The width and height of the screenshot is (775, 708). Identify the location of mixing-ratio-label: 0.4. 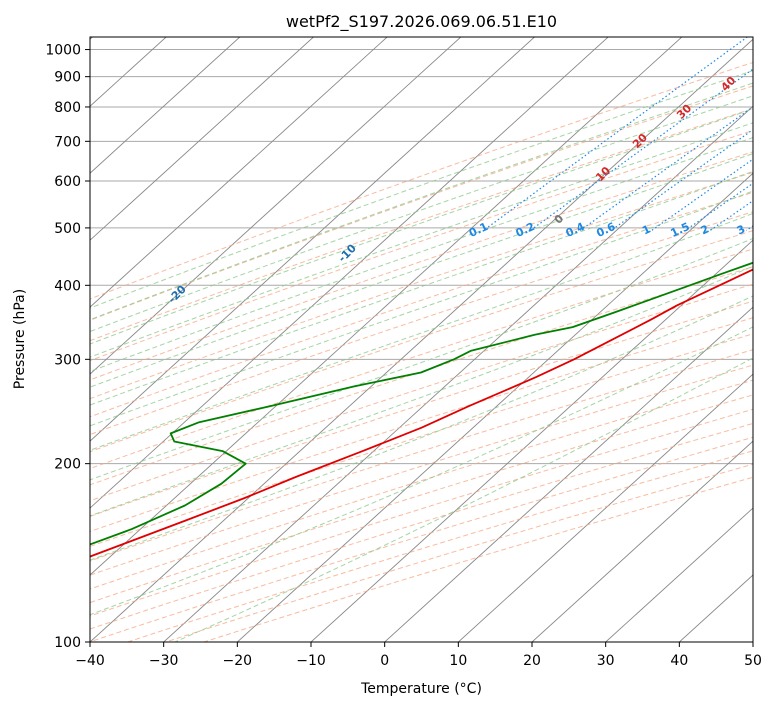
(575, 230).